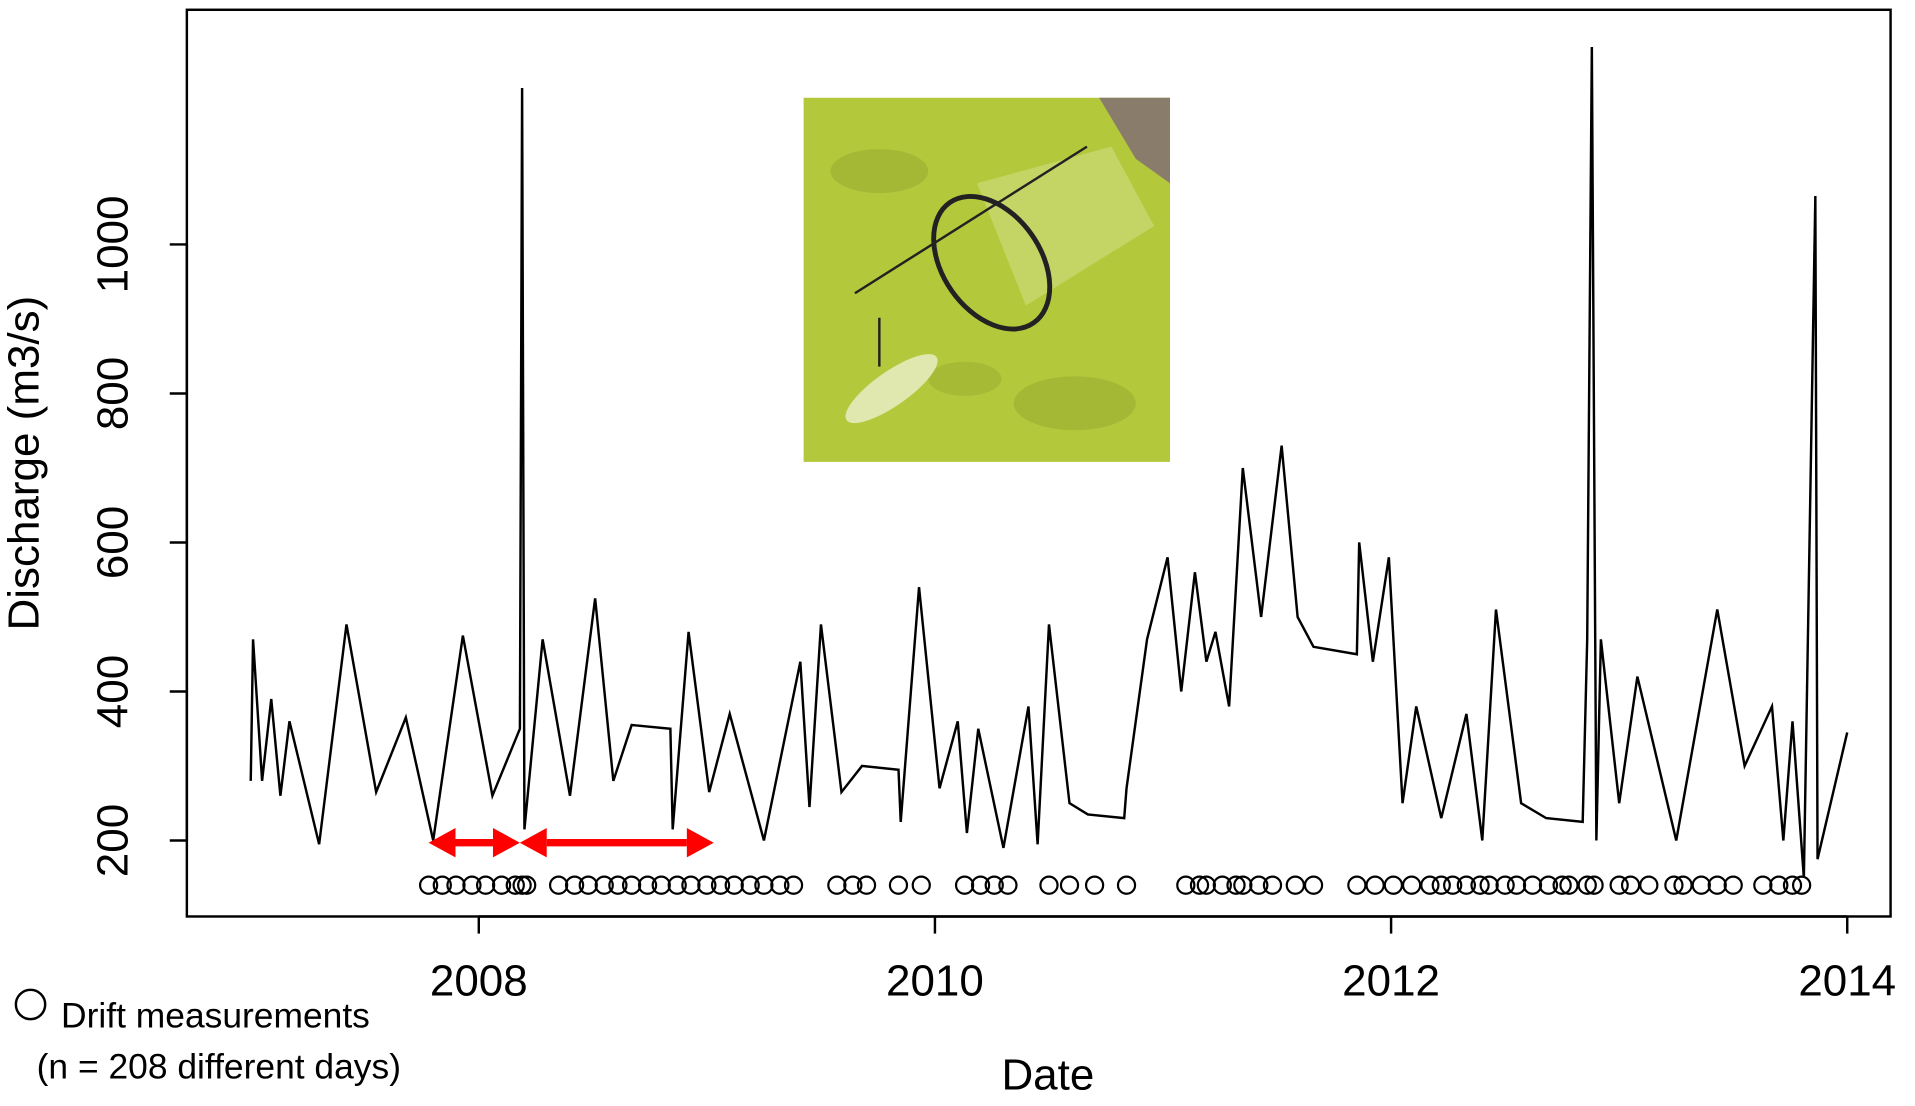  Describe the element at coordinates (113, 393) in the screenshot. I see `y-tick-label: 800` at that location.